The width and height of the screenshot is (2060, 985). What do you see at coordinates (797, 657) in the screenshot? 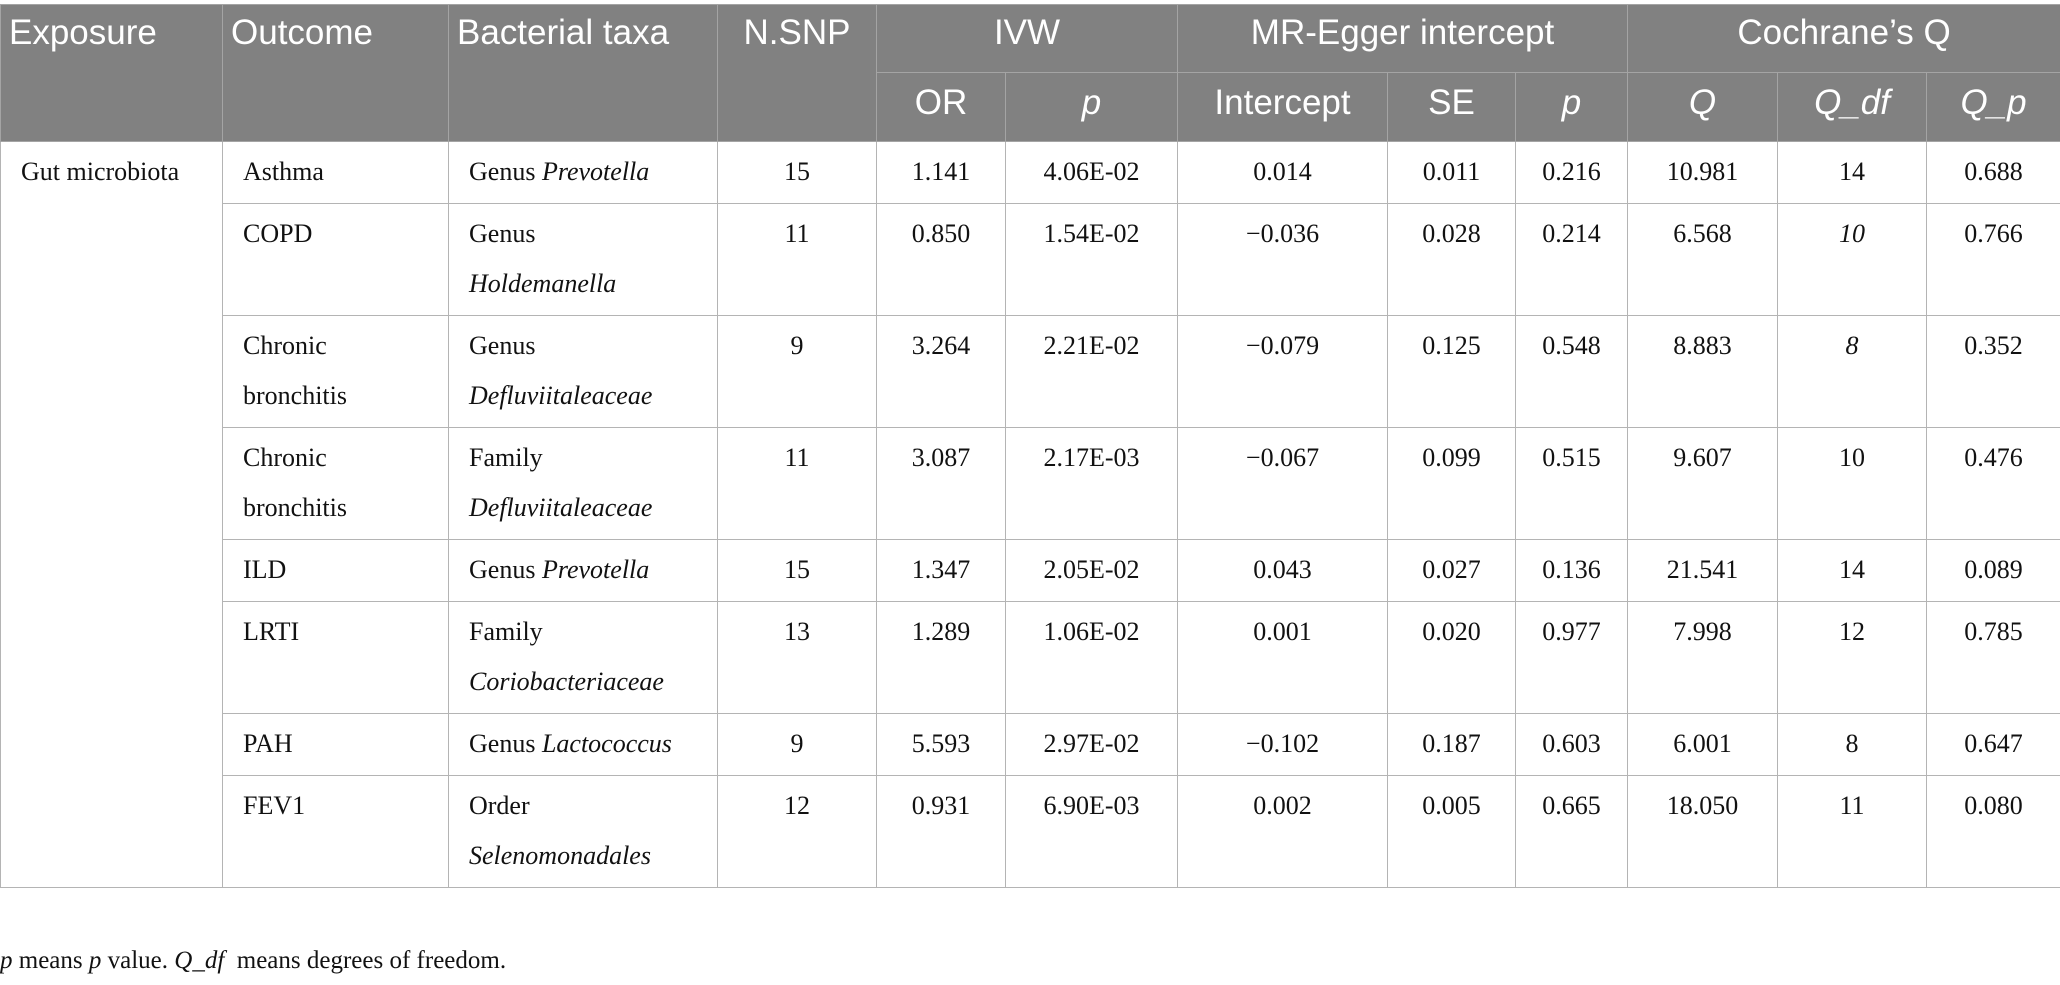
I see `n-snp-cell: 13` at bounding box center [797, 657].